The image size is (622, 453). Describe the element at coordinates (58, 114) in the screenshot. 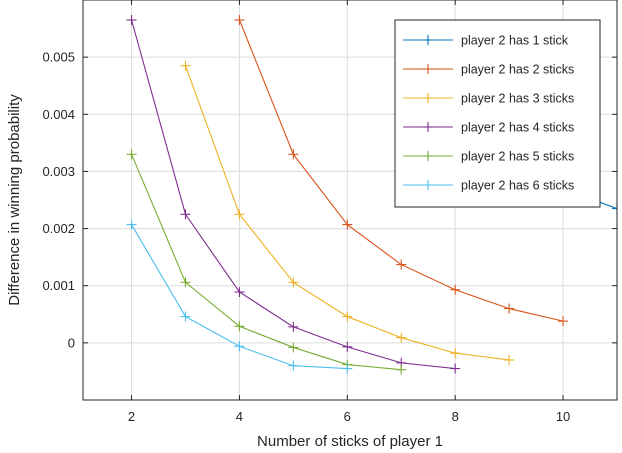

I see `y-tick-label: 0.004` at that location.